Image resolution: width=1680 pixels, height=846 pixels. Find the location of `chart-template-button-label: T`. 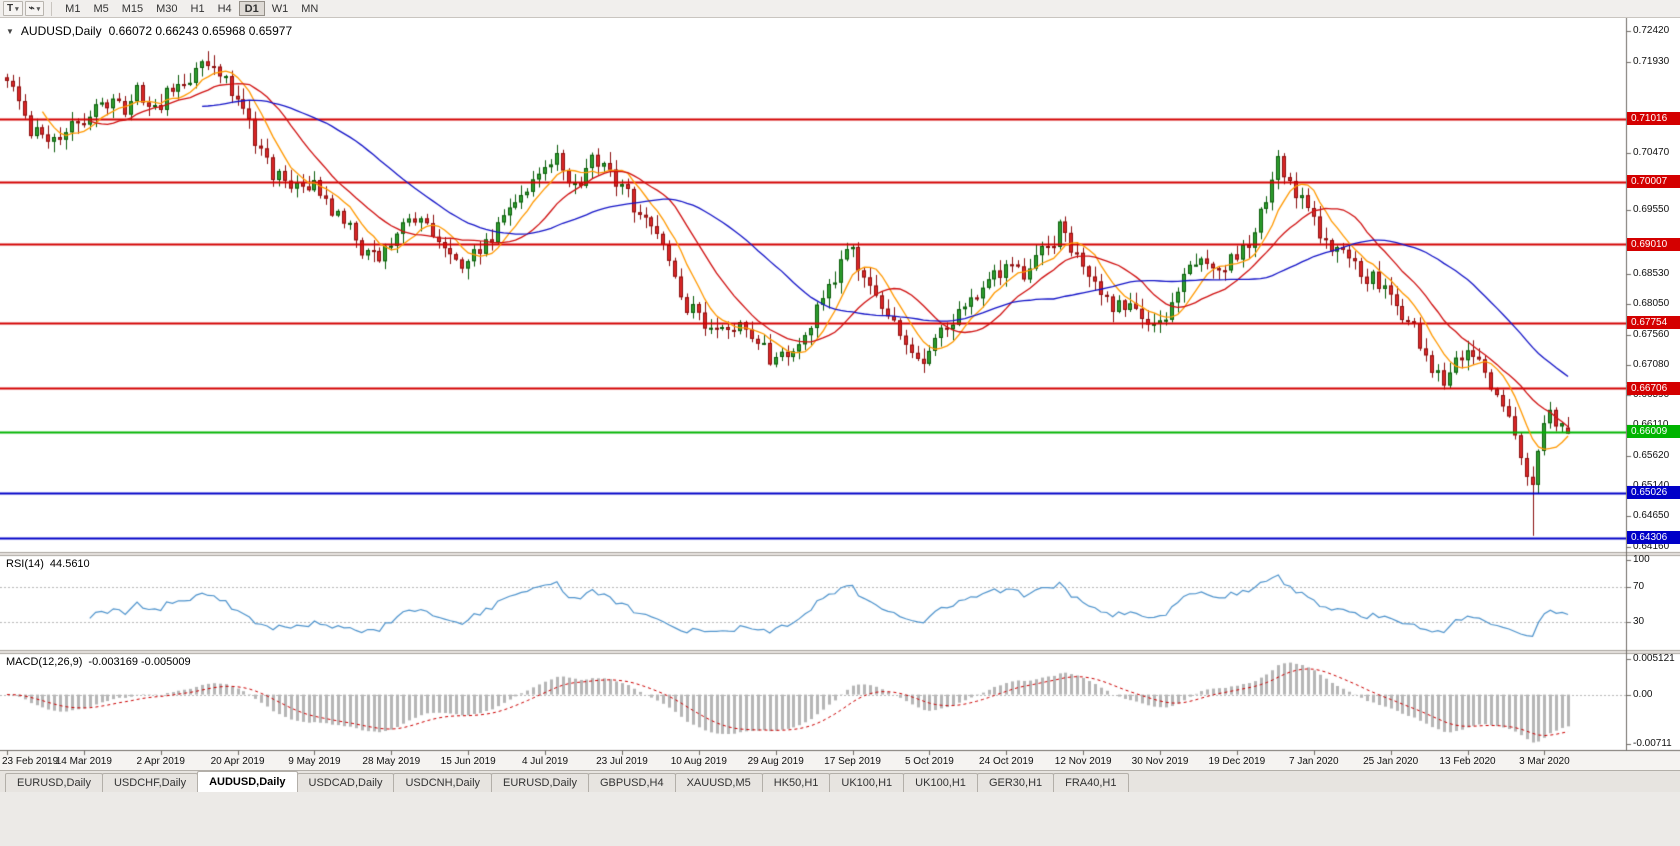

chart-template-button-label: T is located at coordinates (10, 8).